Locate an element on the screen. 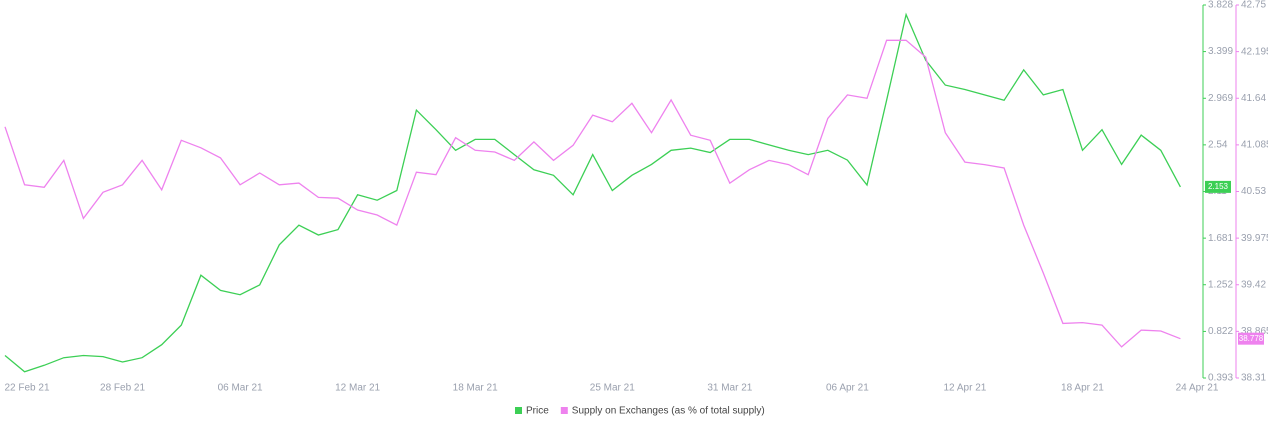 The height and width of the screenshot is (430, 1268). last-value-label: 38.778 is located at coordinates (1251, 338).